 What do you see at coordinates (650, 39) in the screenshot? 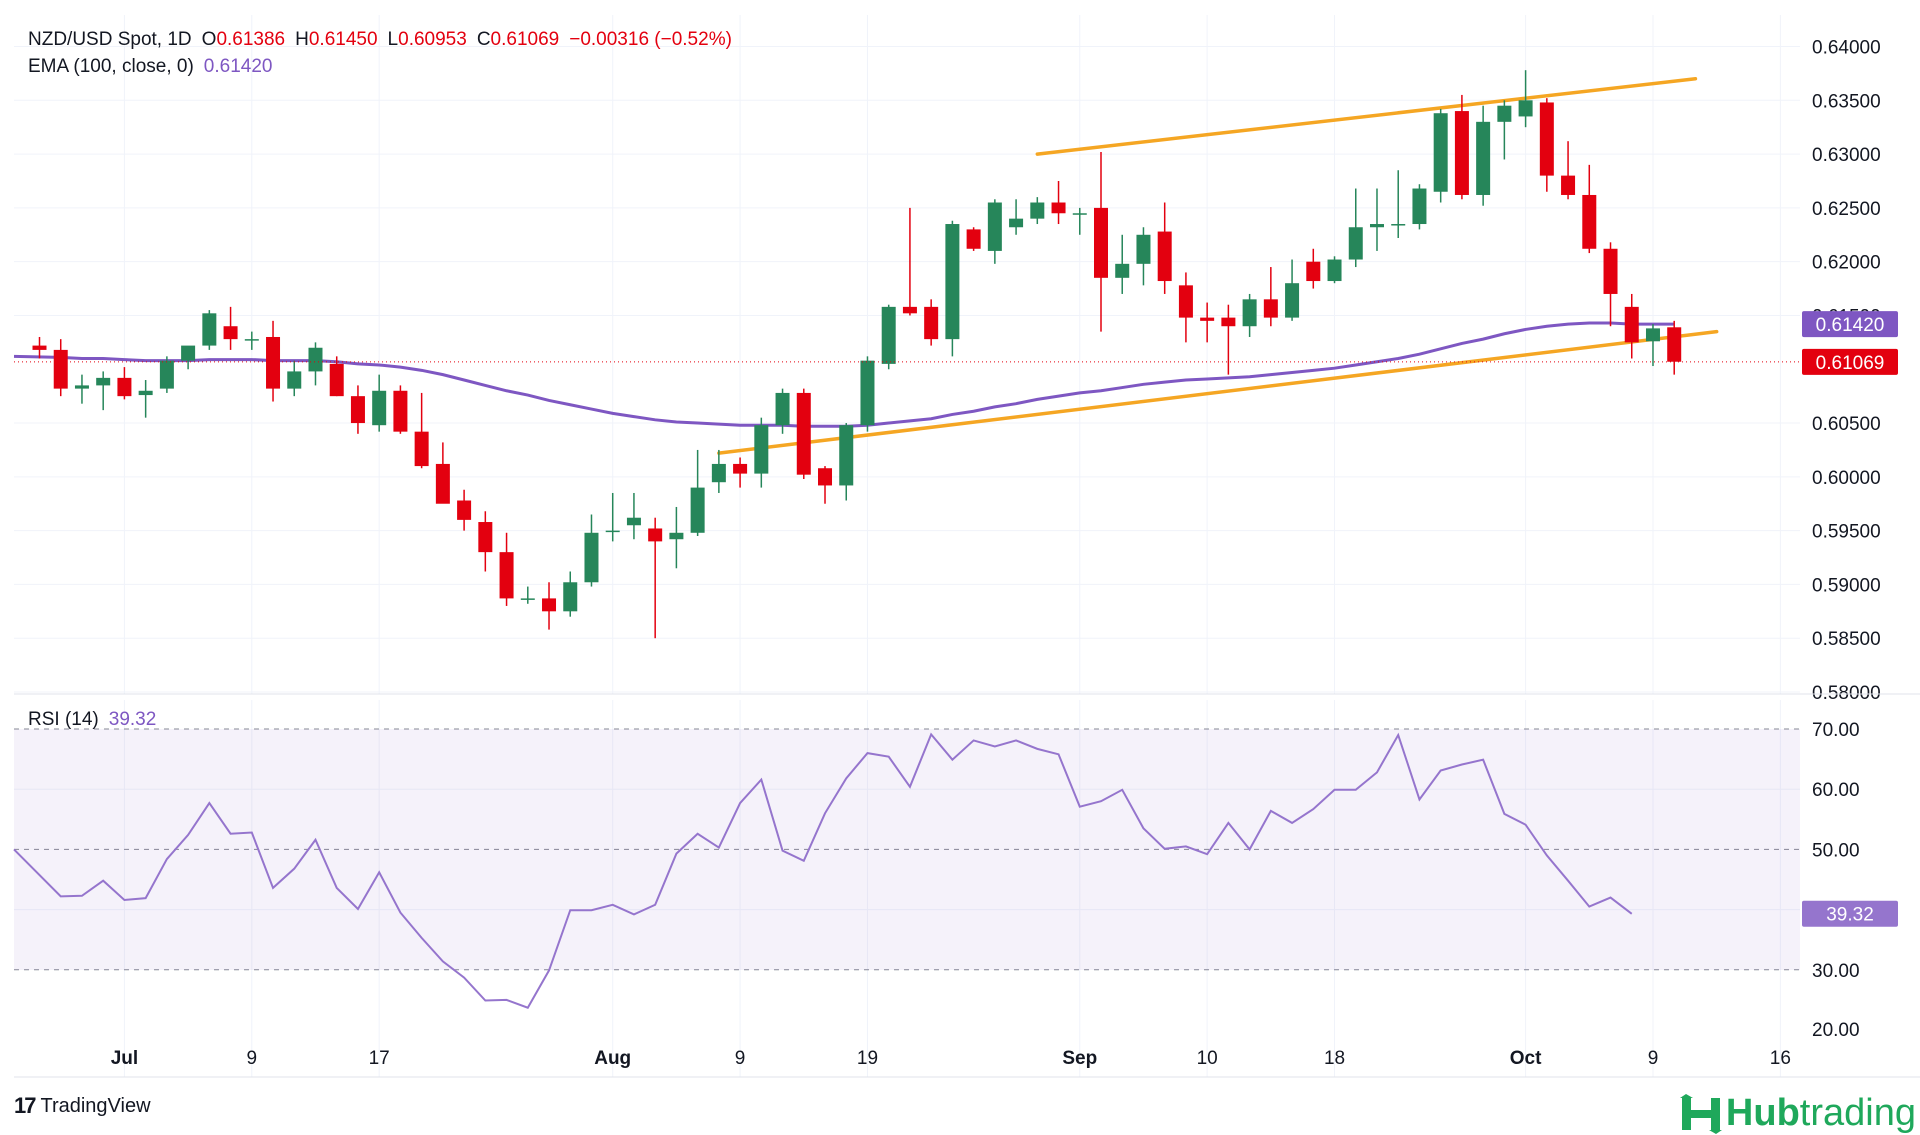
I see `change-value: −0.00316 (−0.52%)` at bounding box center [650, 39].